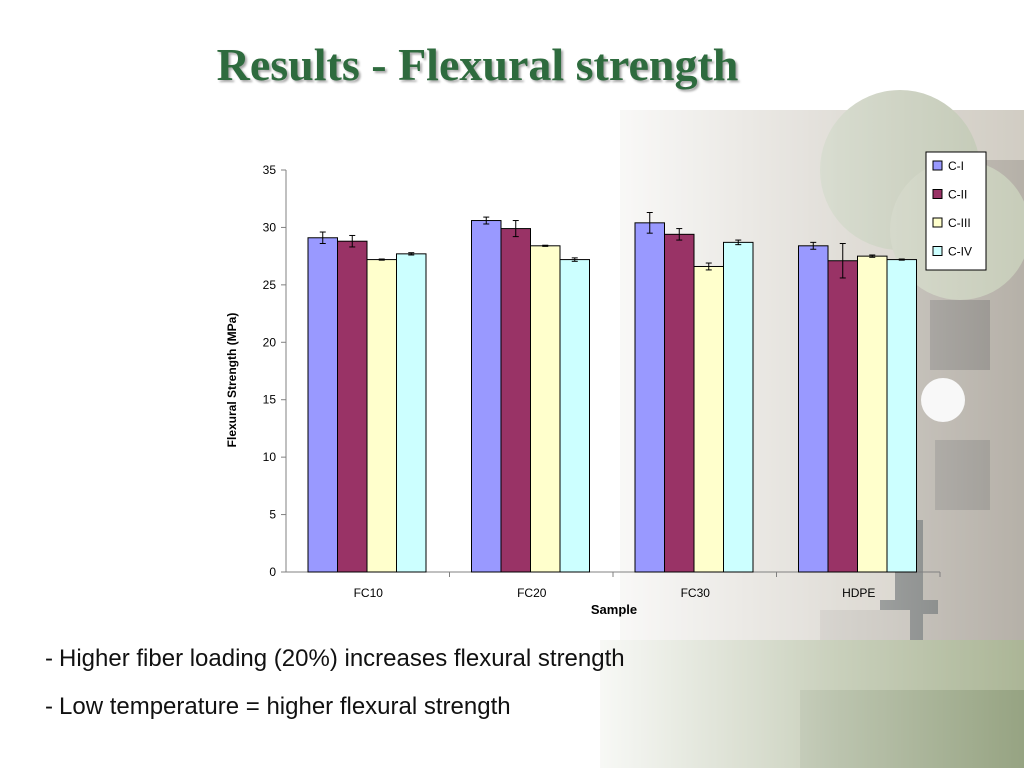  I want to click on y-axis-label: Flexural Strength (MPa), so click(232, 380).